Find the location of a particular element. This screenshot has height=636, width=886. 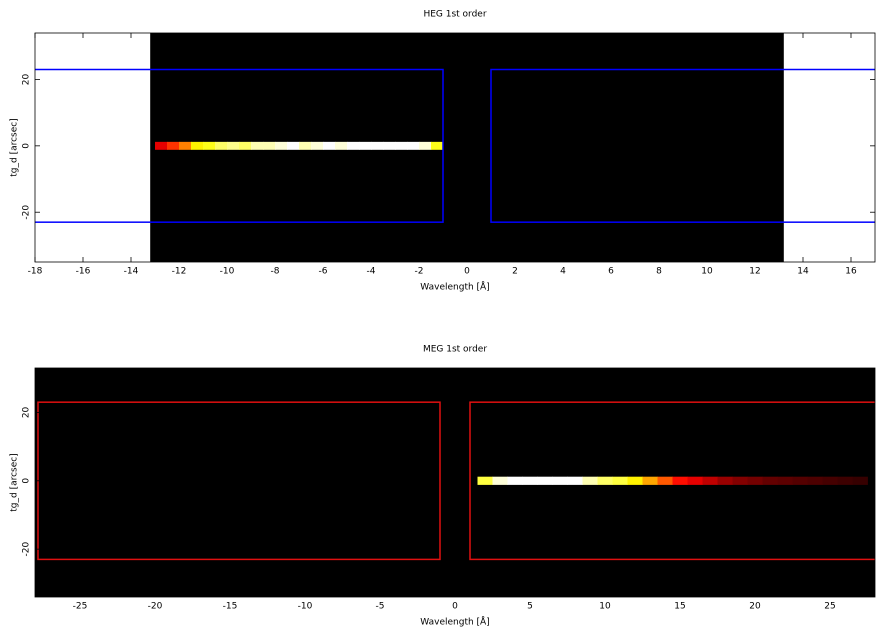

x-tick-label: 16 is located at coordinates (851, 272).